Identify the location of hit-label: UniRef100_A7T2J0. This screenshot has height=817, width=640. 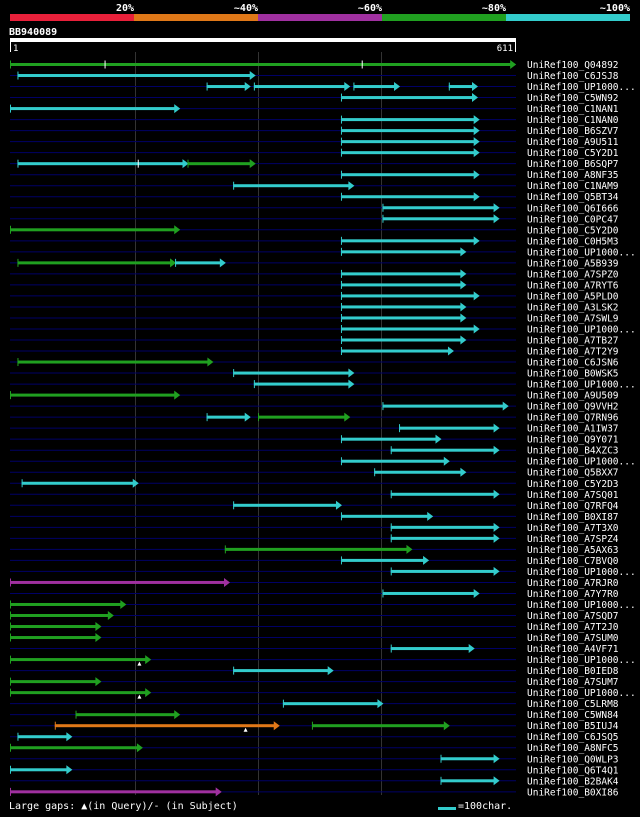
(573, 627).